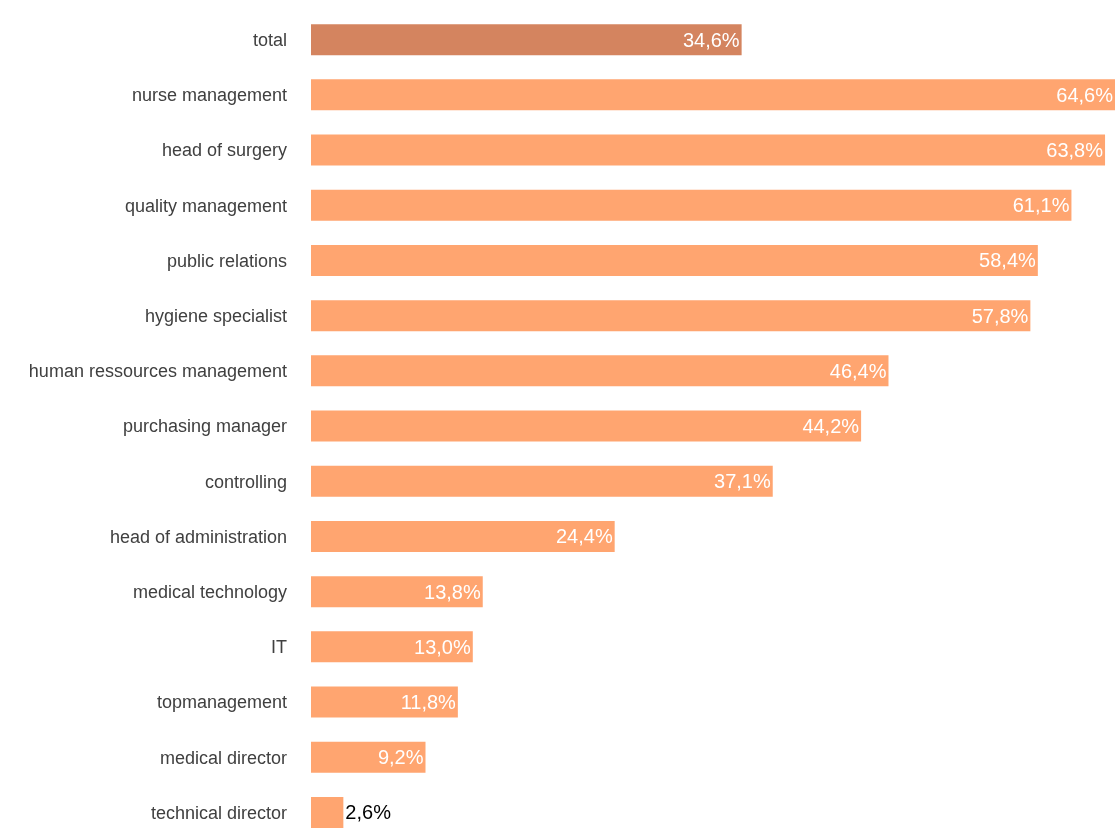 This screenshot has height=840, width=1115. What do you see at coordinates (711, 39) in the screenshot?
I see `data-label: 34,6%` at bounding box center [711, 39].